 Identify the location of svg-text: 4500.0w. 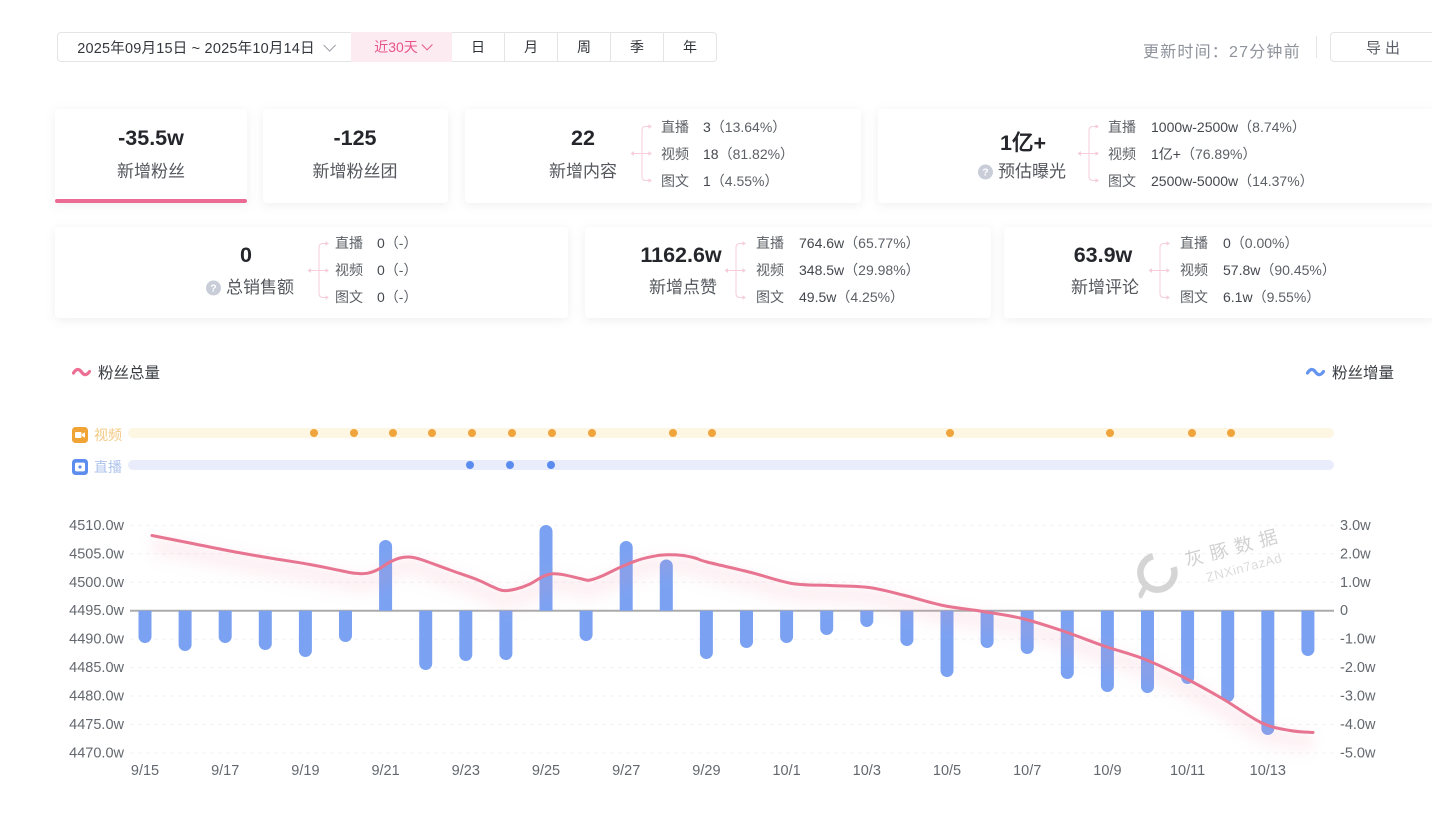
(96, 583).